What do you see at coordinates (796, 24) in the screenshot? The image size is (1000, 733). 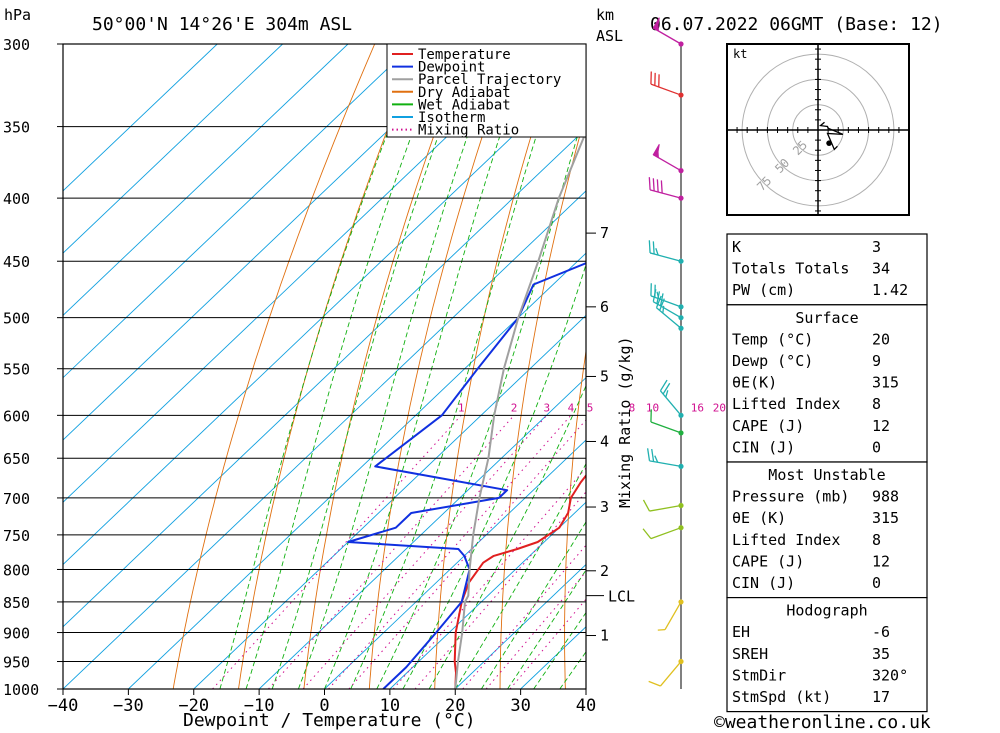 I see `valid-time-title: 06.07.2022 06GMT (Base: 12)` at bounding box center [796, 24].